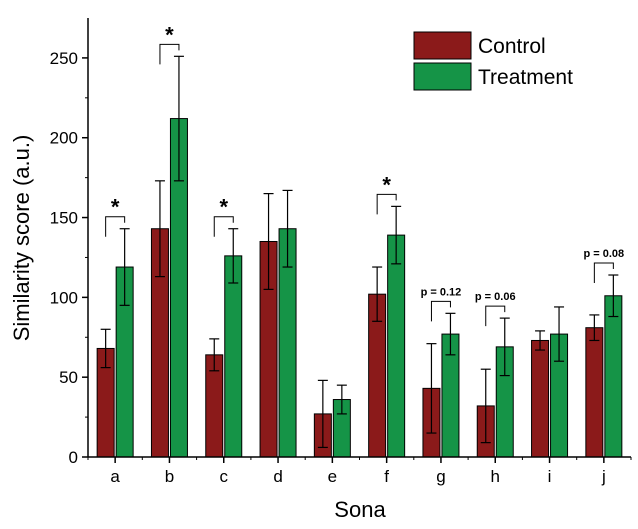 The height and width of the screenshot is (529, 638). What do you see at coordinates (64, 138) in the screenshot?
I see `y-tick-label: 200` at bounding box center [64, 138].